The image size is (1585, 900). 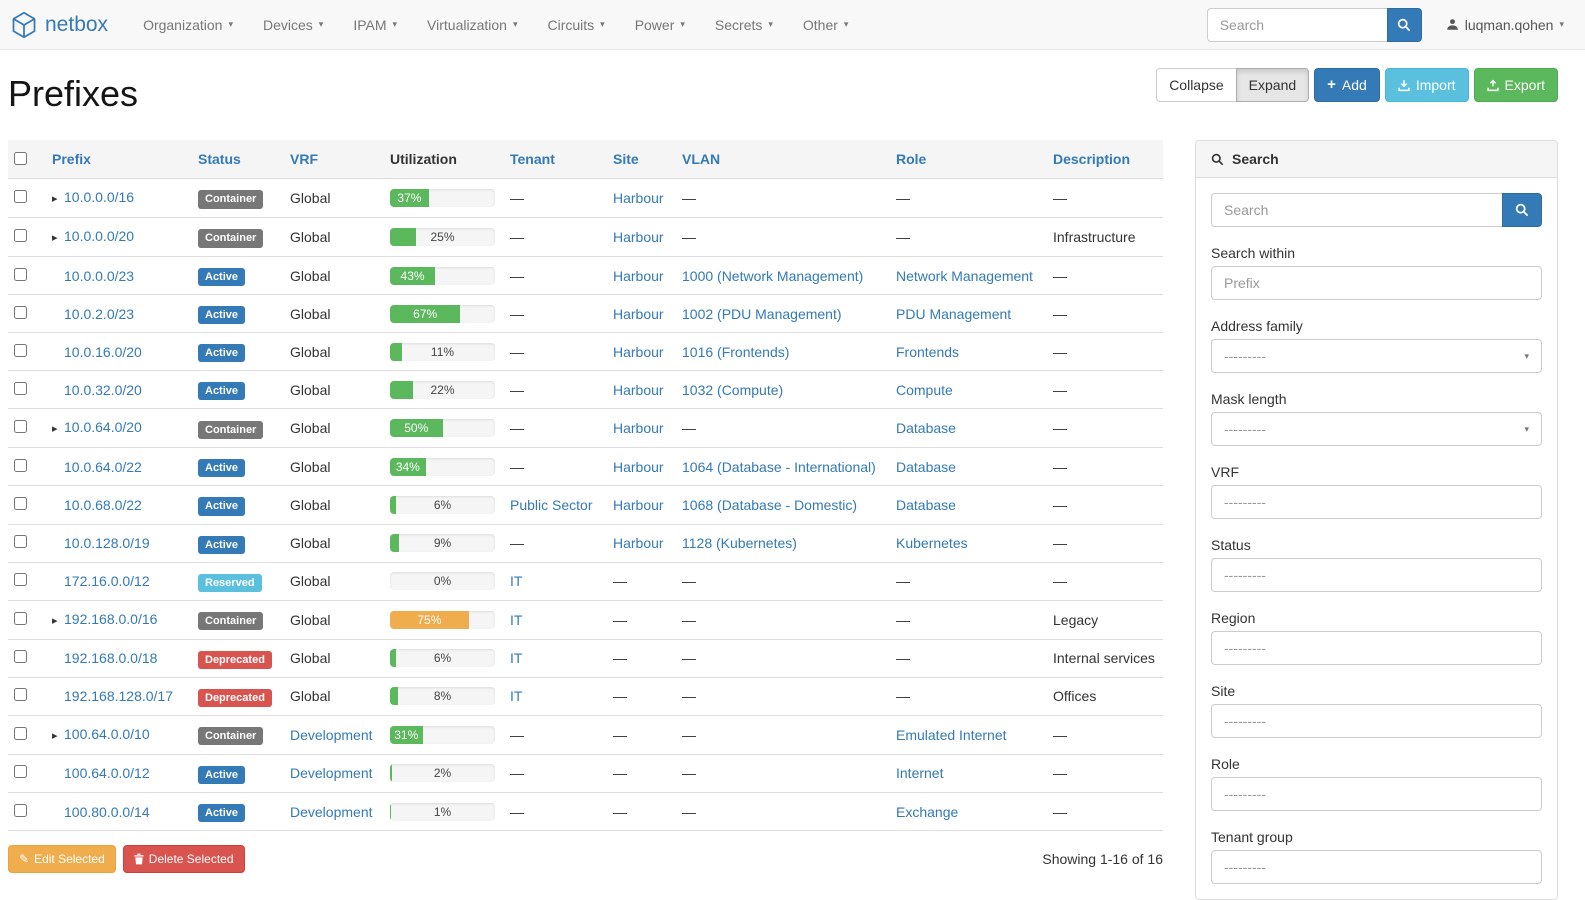 What do you see at coordinates (1347, 85) in the screenshot?
I see `add-button: + Add` at bounding box center [1347, 85].